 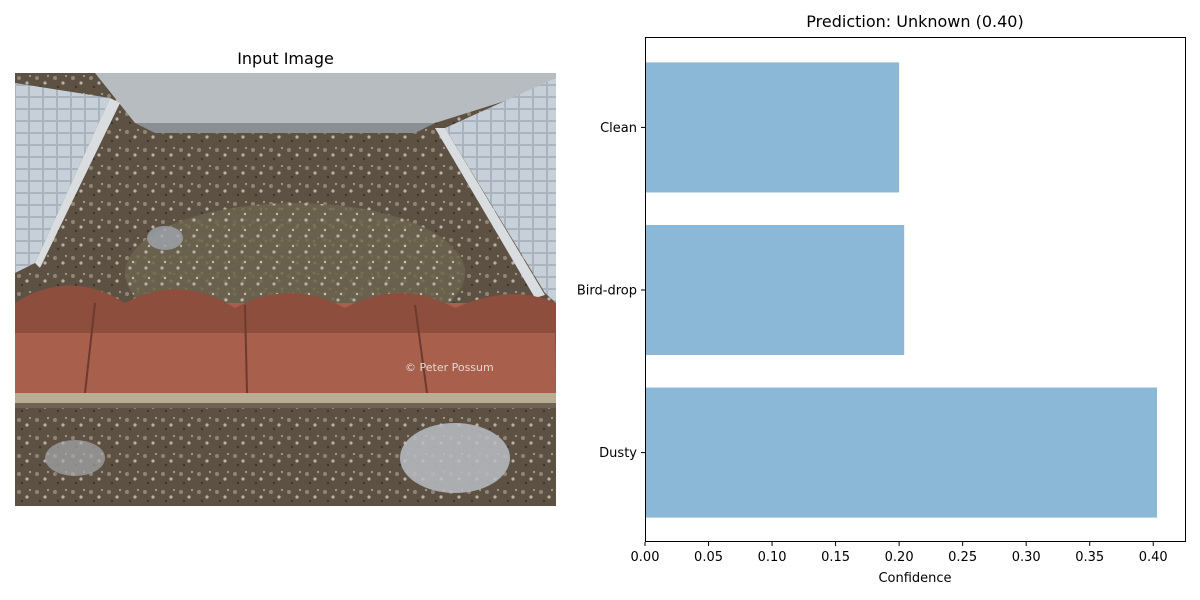 I want to click on x-tick-label: 0.05, so click(x=708, y=557).